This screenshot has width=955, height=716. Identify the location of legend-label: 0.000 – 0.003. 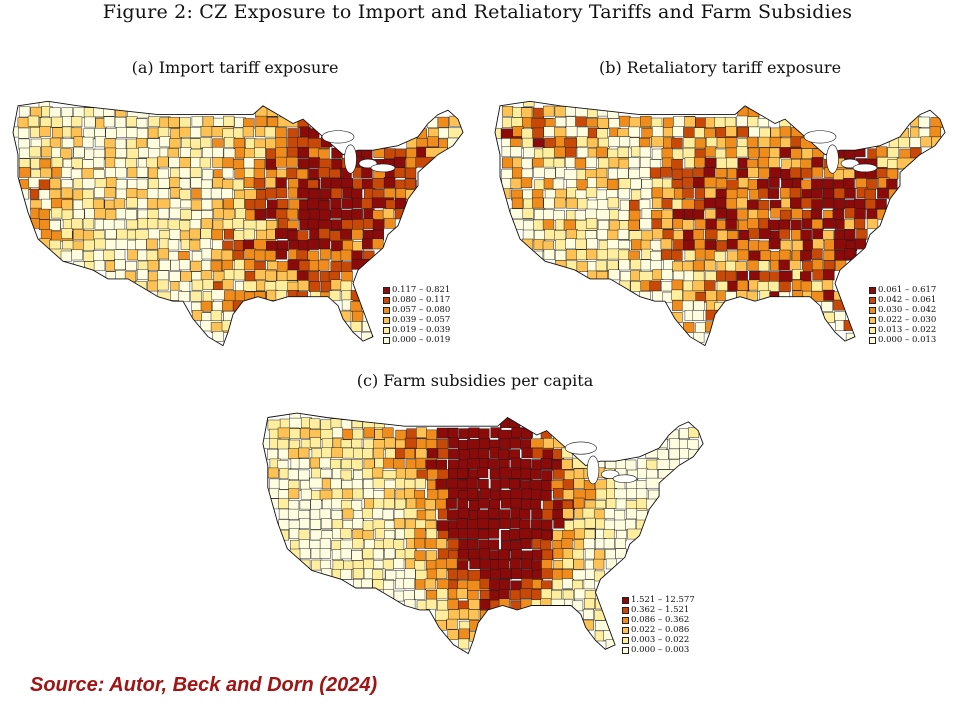
(660, 650).